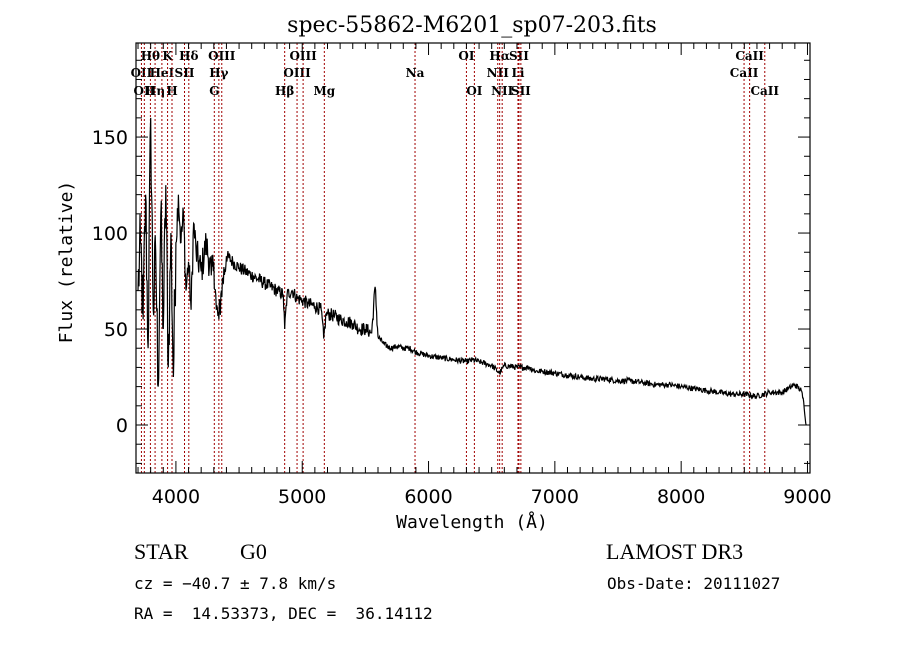 This screenshot has height=649, width=900. What do you see at coordinates (162, 73) in the screenshot?
I see `spectral-line-label: HeI` at bounding box center [162, 73].